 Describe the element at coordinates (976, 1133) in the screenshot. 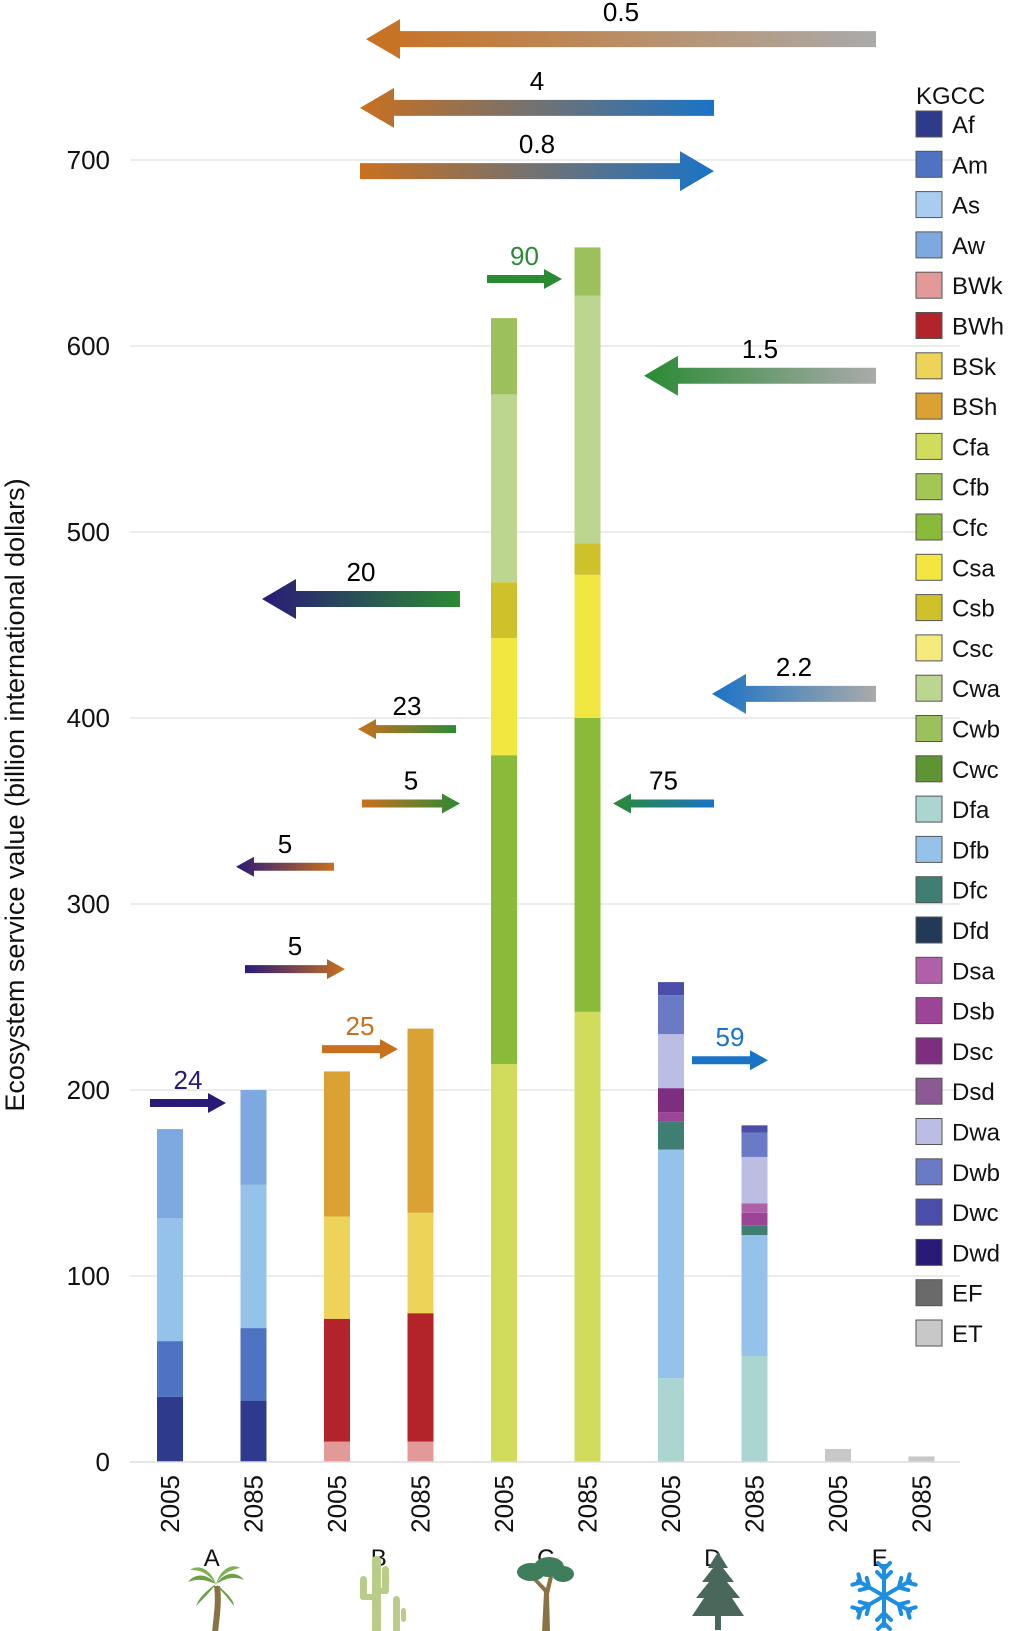

I see `legend-label: Dwa` at that location.